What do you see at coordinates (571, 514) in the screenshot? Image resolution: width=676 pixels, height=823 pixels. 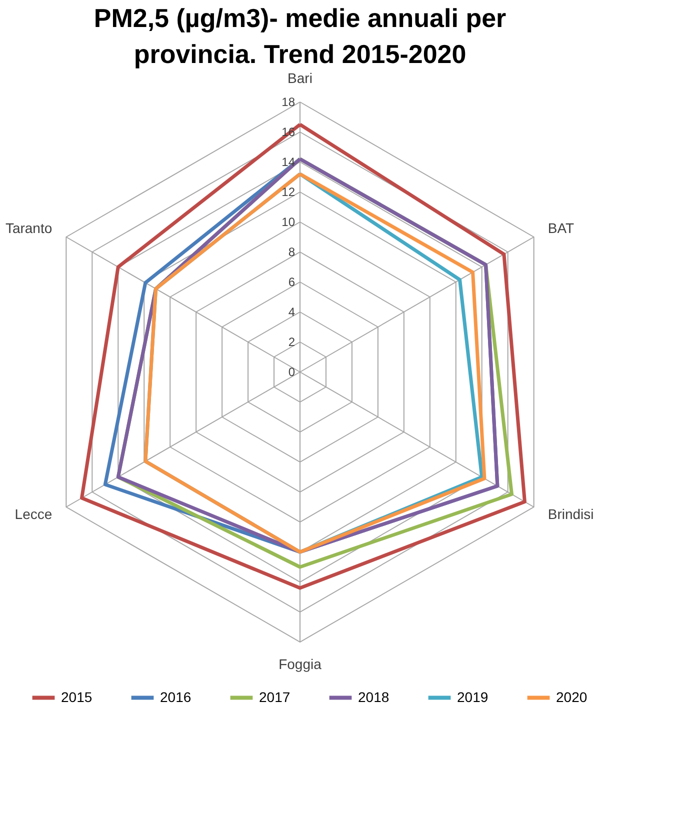 I see `spoke-label: Brindisi` at bounding box center [571, 514].